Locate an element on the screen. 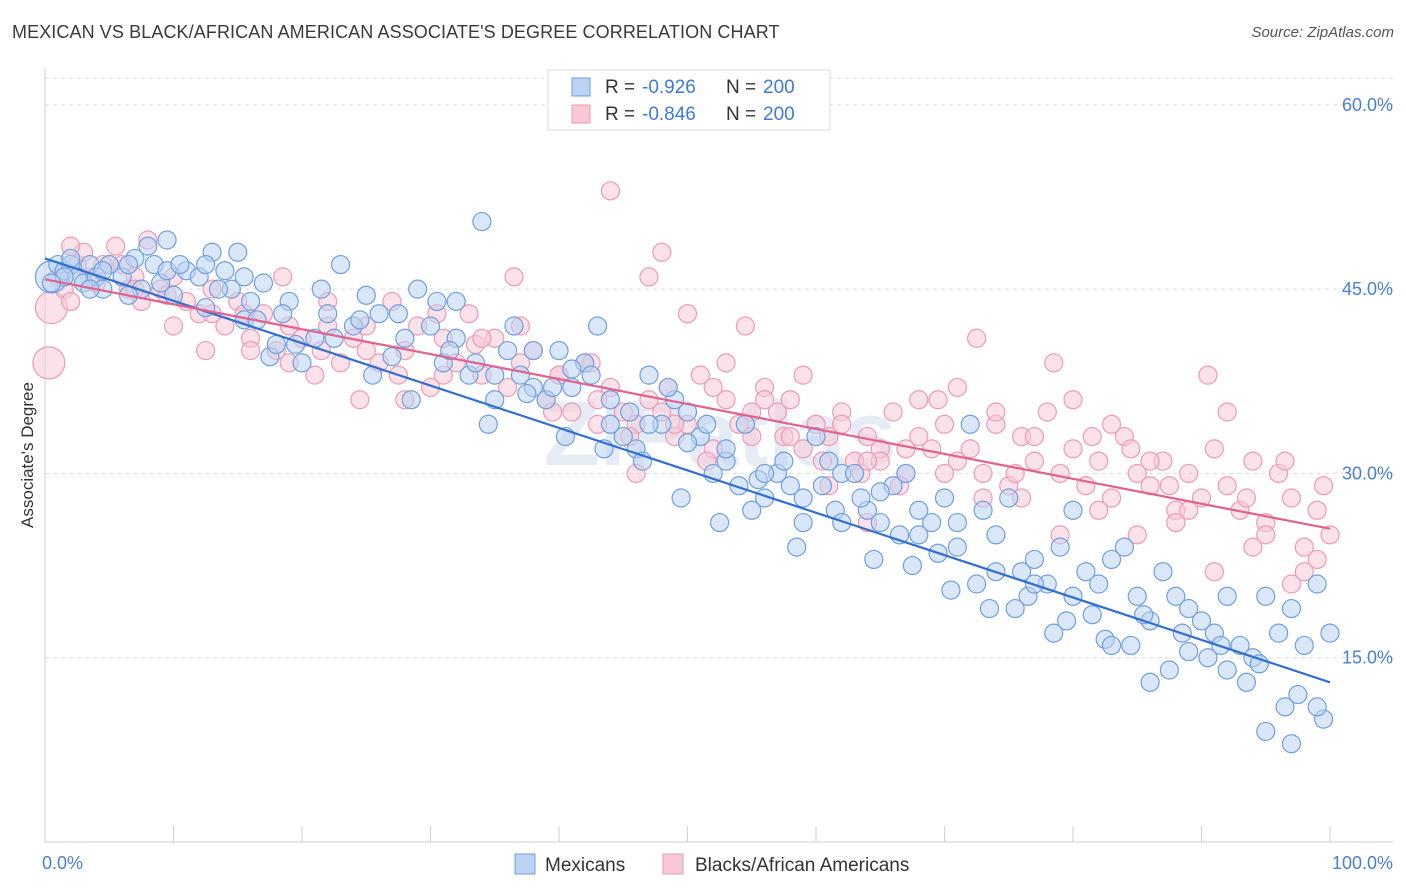  legend-n-label-1: N = is located at coordinates (741, 87).